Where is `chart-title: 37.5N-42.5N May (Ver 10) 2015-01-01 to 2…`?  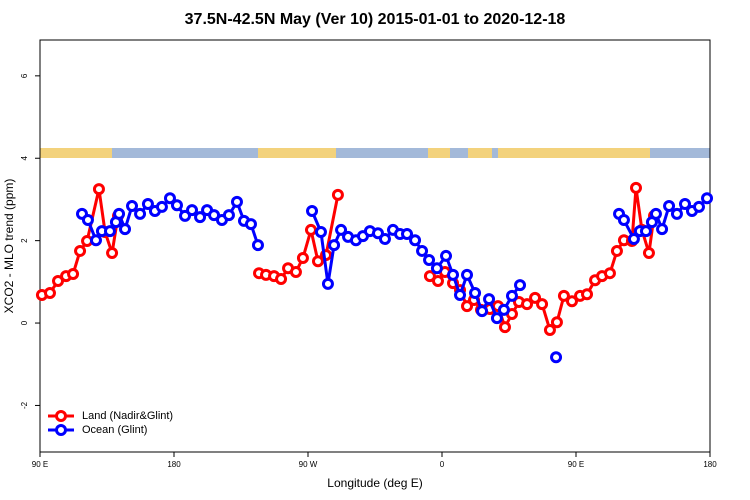
chart-title: 37.5N-42.5N May (Ver 10) 2015-01-01 to 2… is located at coordinates (375, 19).